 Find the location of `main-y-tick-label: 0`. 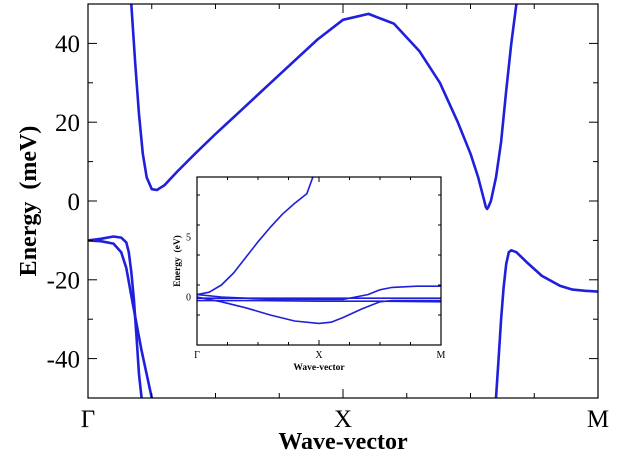

main-y-tick-label: 0 is located at coordinates (74, 202).